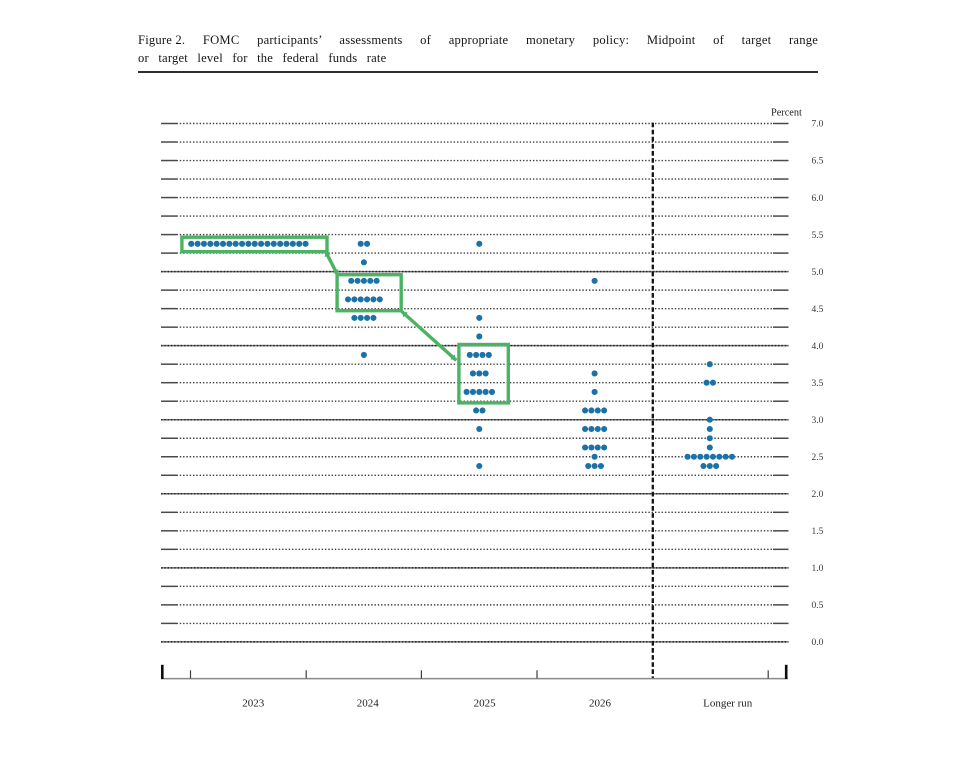 This screenshot has height=760, width=961. Describe the element at coordinates (818, 236) in the screenshot. I see `svg-text: 5.5` at that location.